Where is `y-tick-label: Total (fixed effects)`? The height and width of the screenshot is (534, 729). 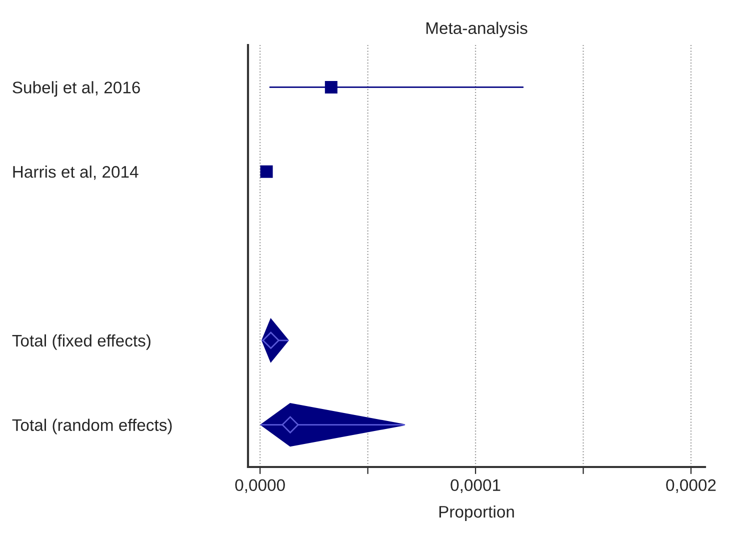 y-tick-label: Total (fixed effects) is located at coordinates (81, 342).